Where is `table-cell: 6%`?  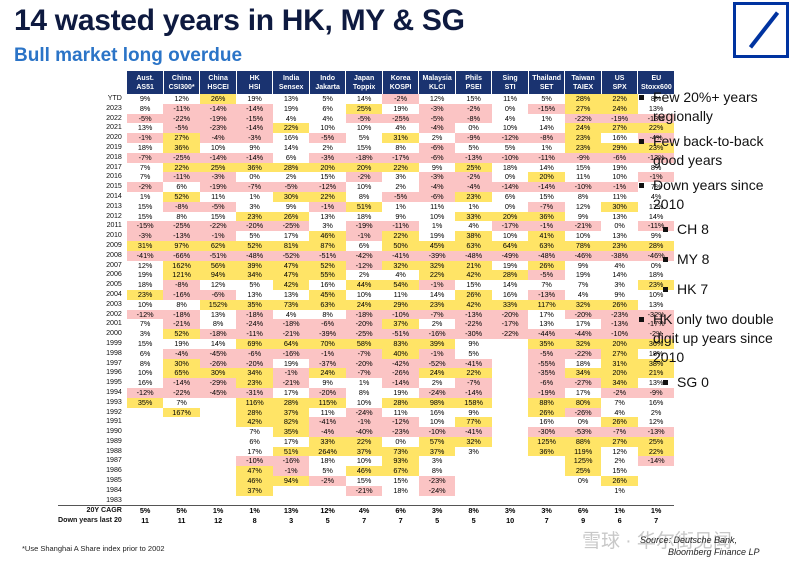
table-cell: 6% is located at coordinates (364, 245).